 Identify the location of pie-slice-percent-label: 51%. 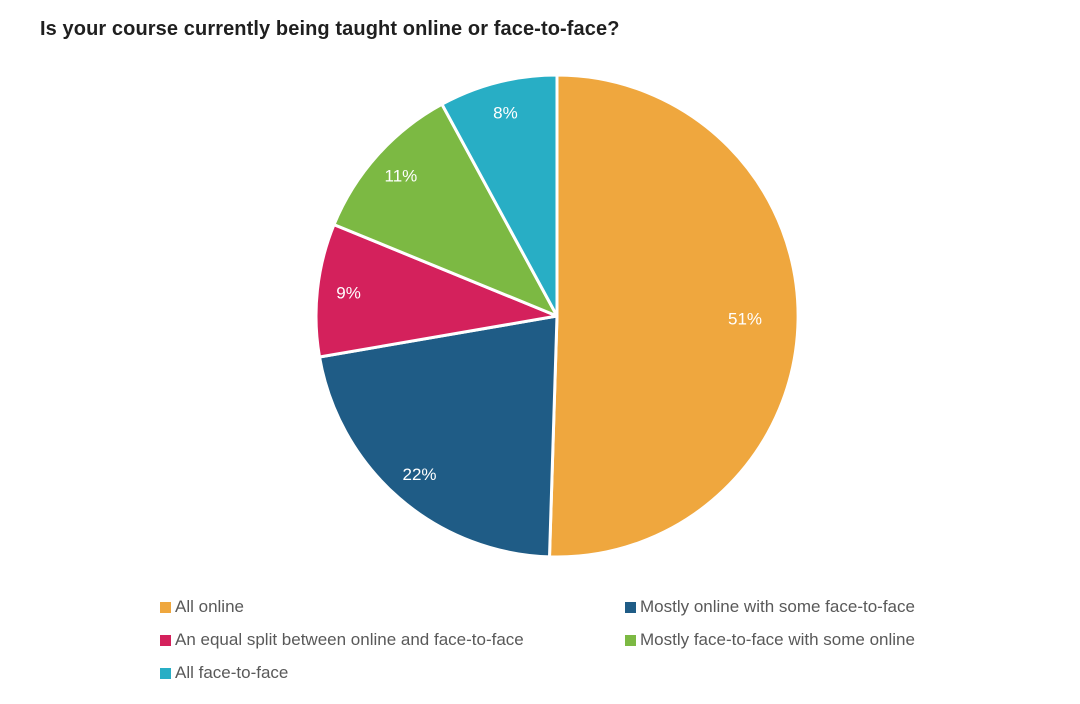
(745, 318).